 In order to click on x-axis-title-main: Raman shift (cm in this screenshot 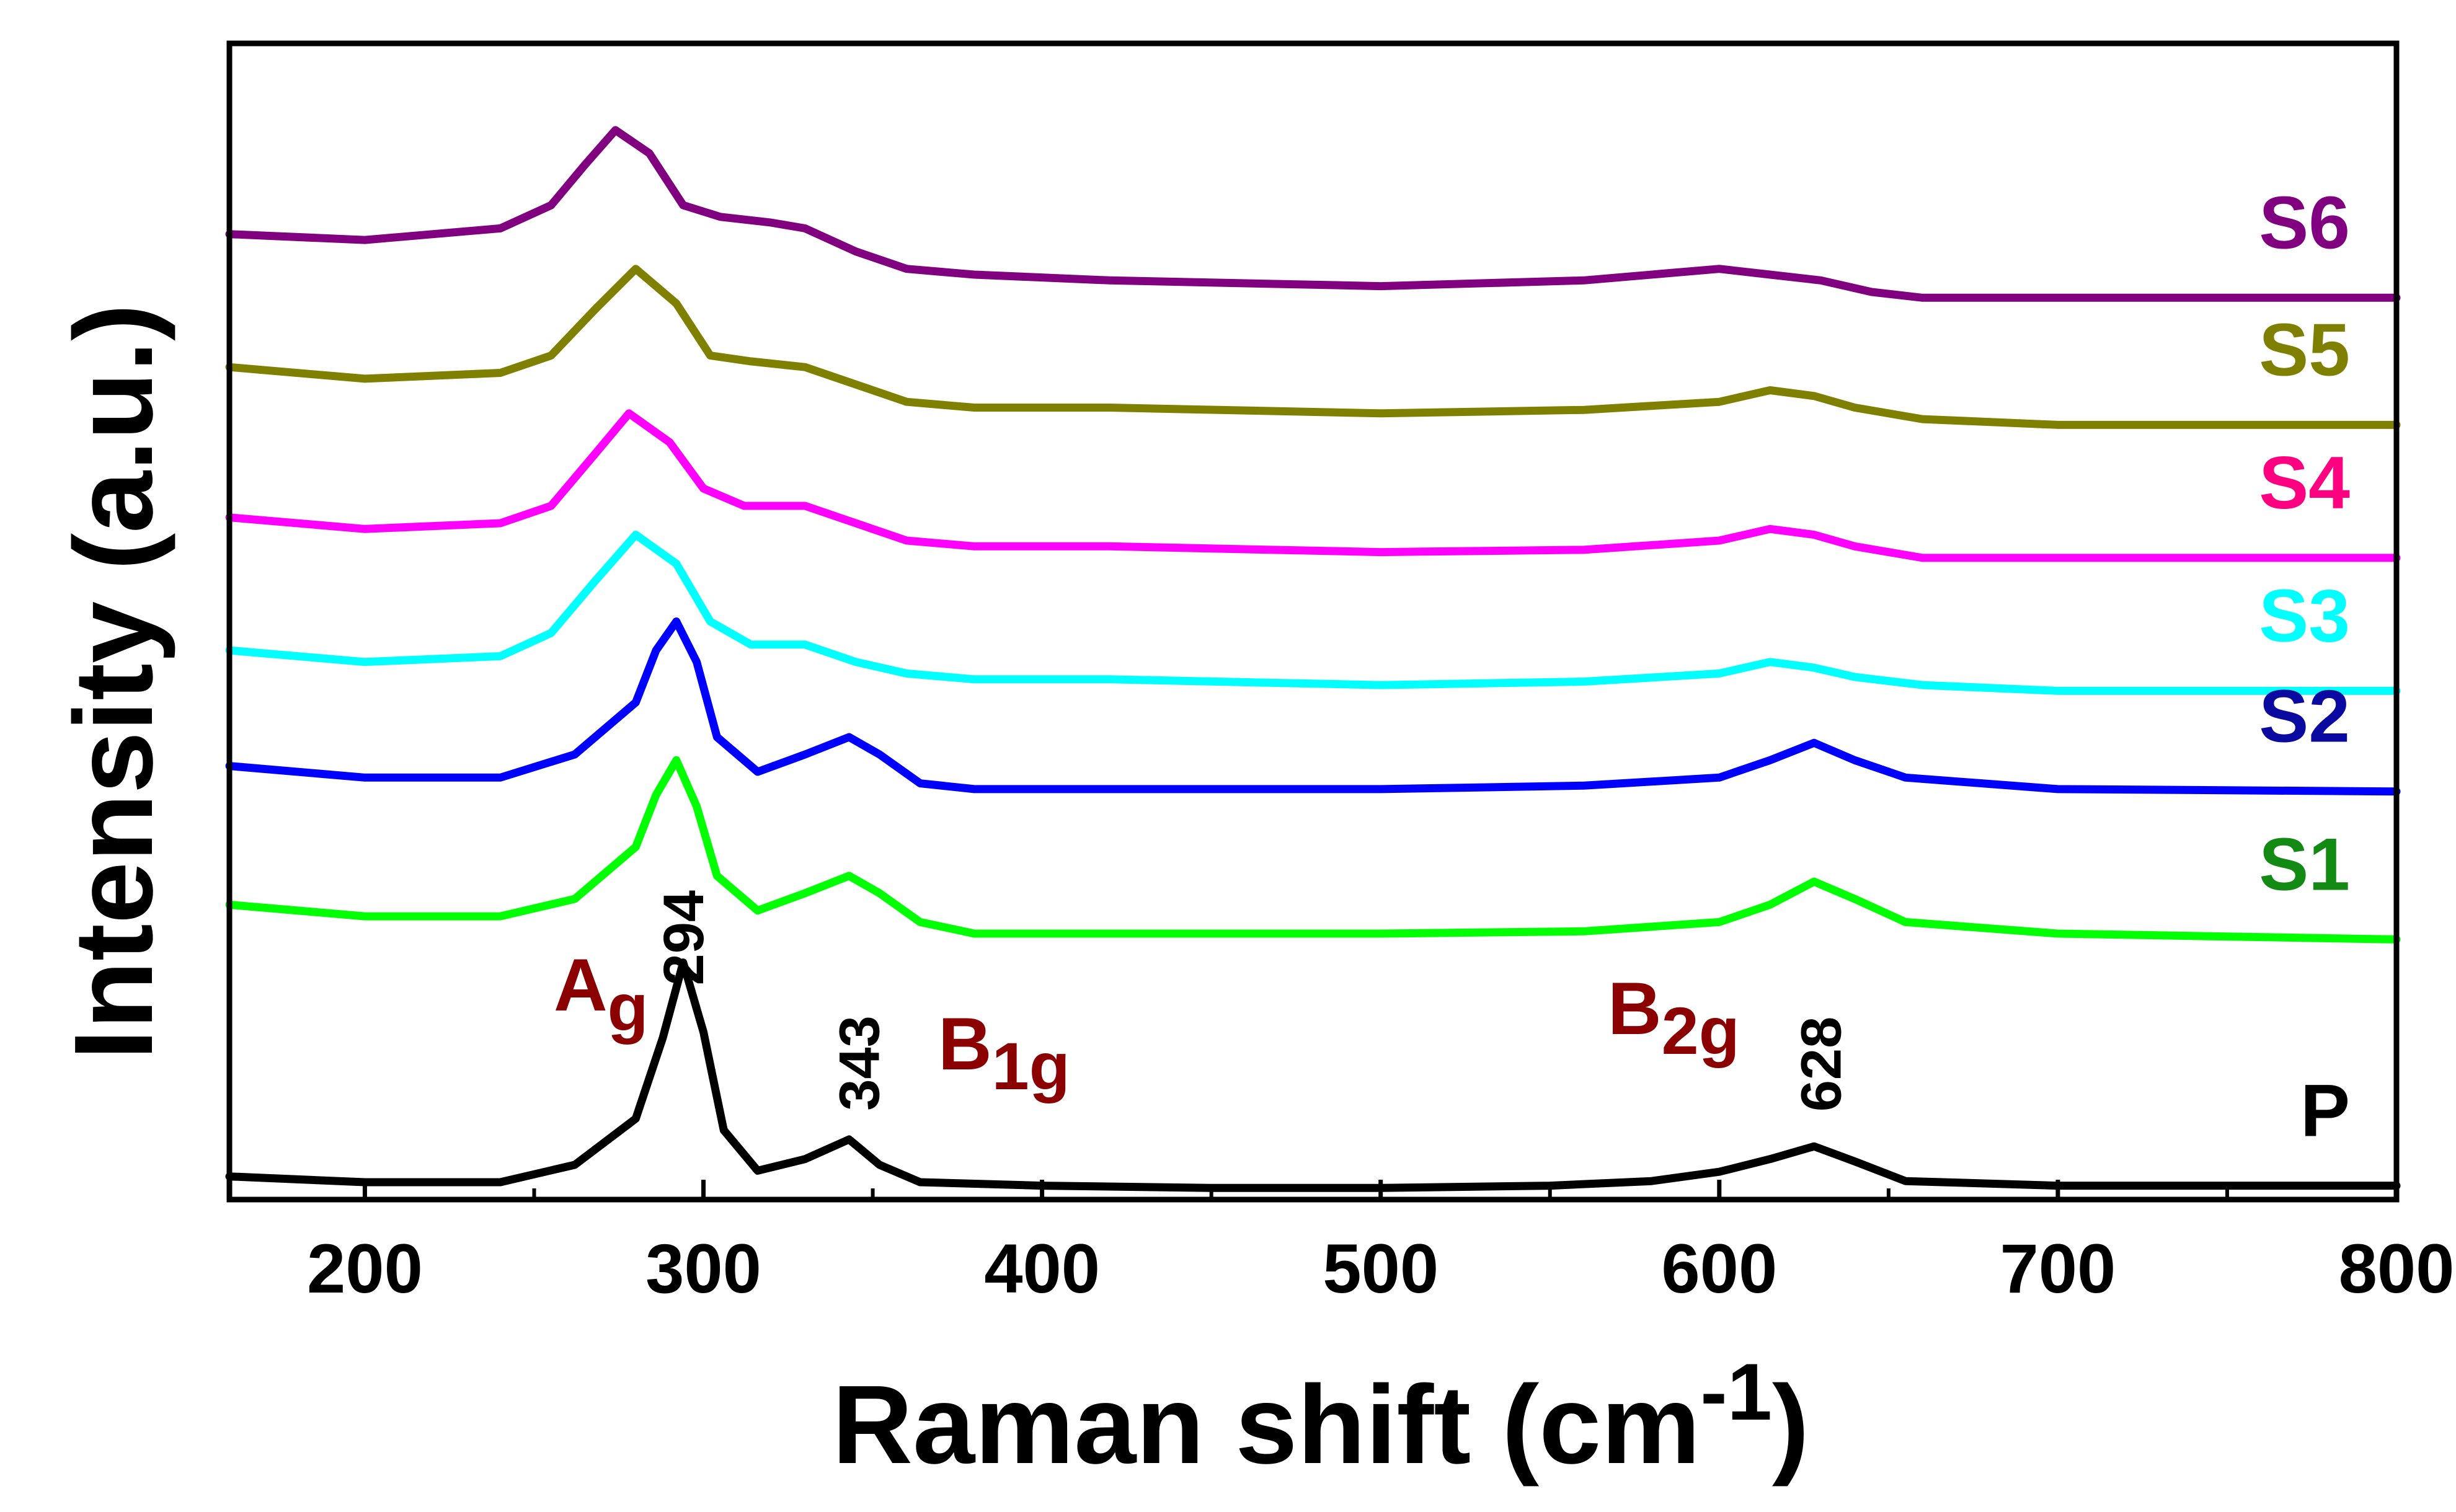, I will do `click(1266, 1425)`.